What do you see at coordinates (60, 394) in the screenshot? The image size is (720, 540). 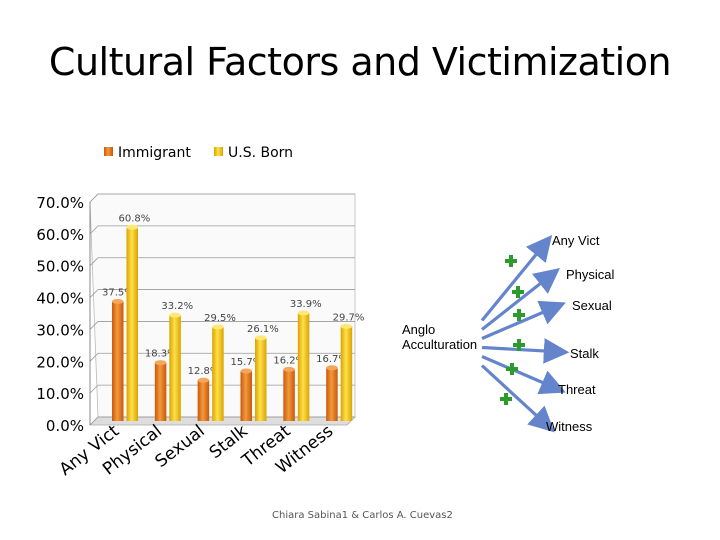 I see `y-tick-label: 10.0%` at bounding box center [60, 394].